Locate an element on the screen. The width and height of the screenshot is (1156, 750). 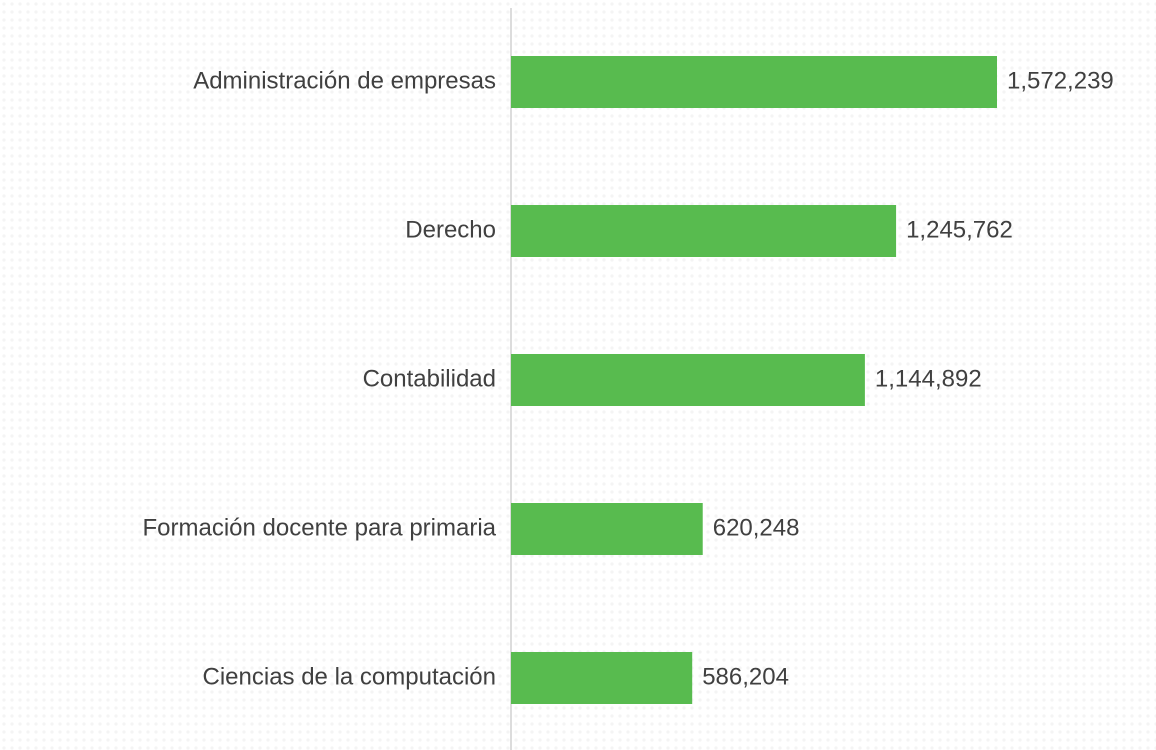
value-label: 586,204 is located at coordinates (745, 676).